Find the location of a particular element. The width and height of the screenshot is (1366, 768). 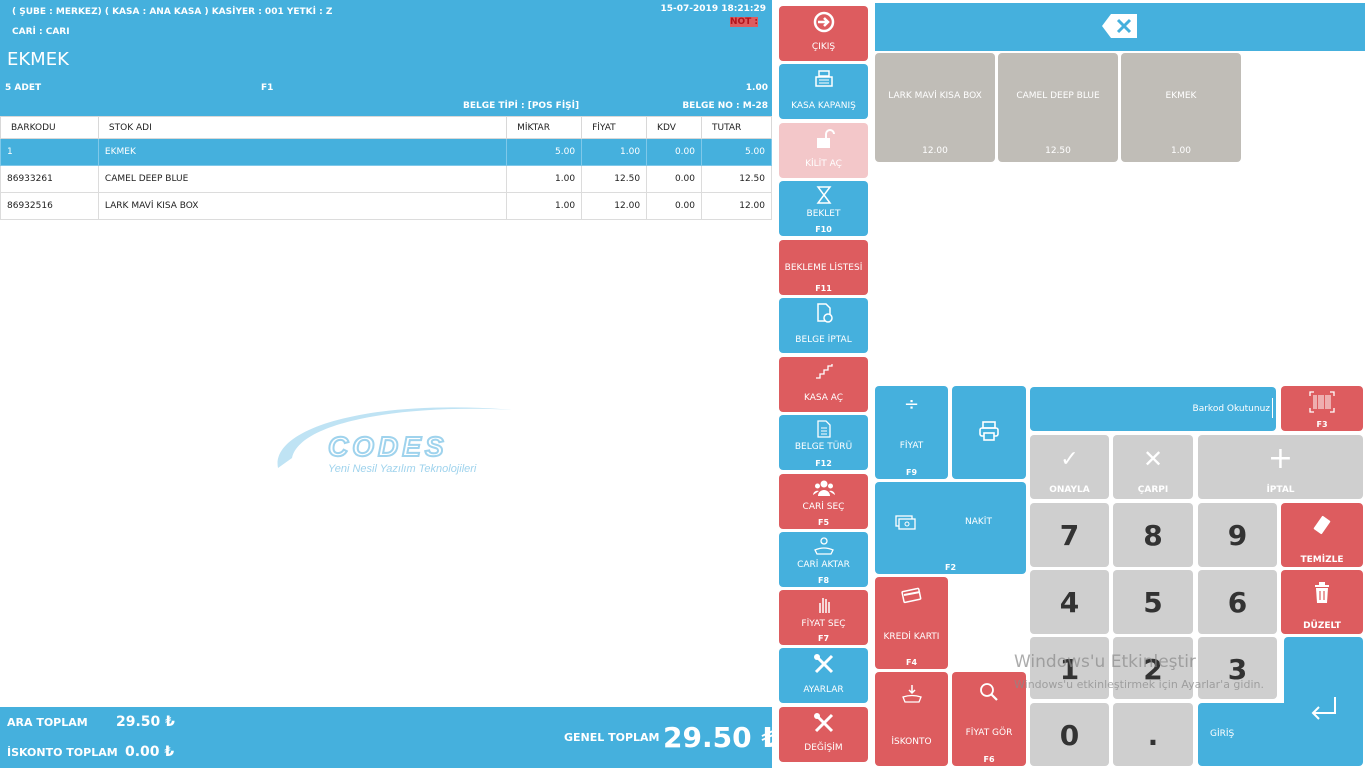

barcode-input: Barkod Okutunuz is located at coordinates (1153, 409).